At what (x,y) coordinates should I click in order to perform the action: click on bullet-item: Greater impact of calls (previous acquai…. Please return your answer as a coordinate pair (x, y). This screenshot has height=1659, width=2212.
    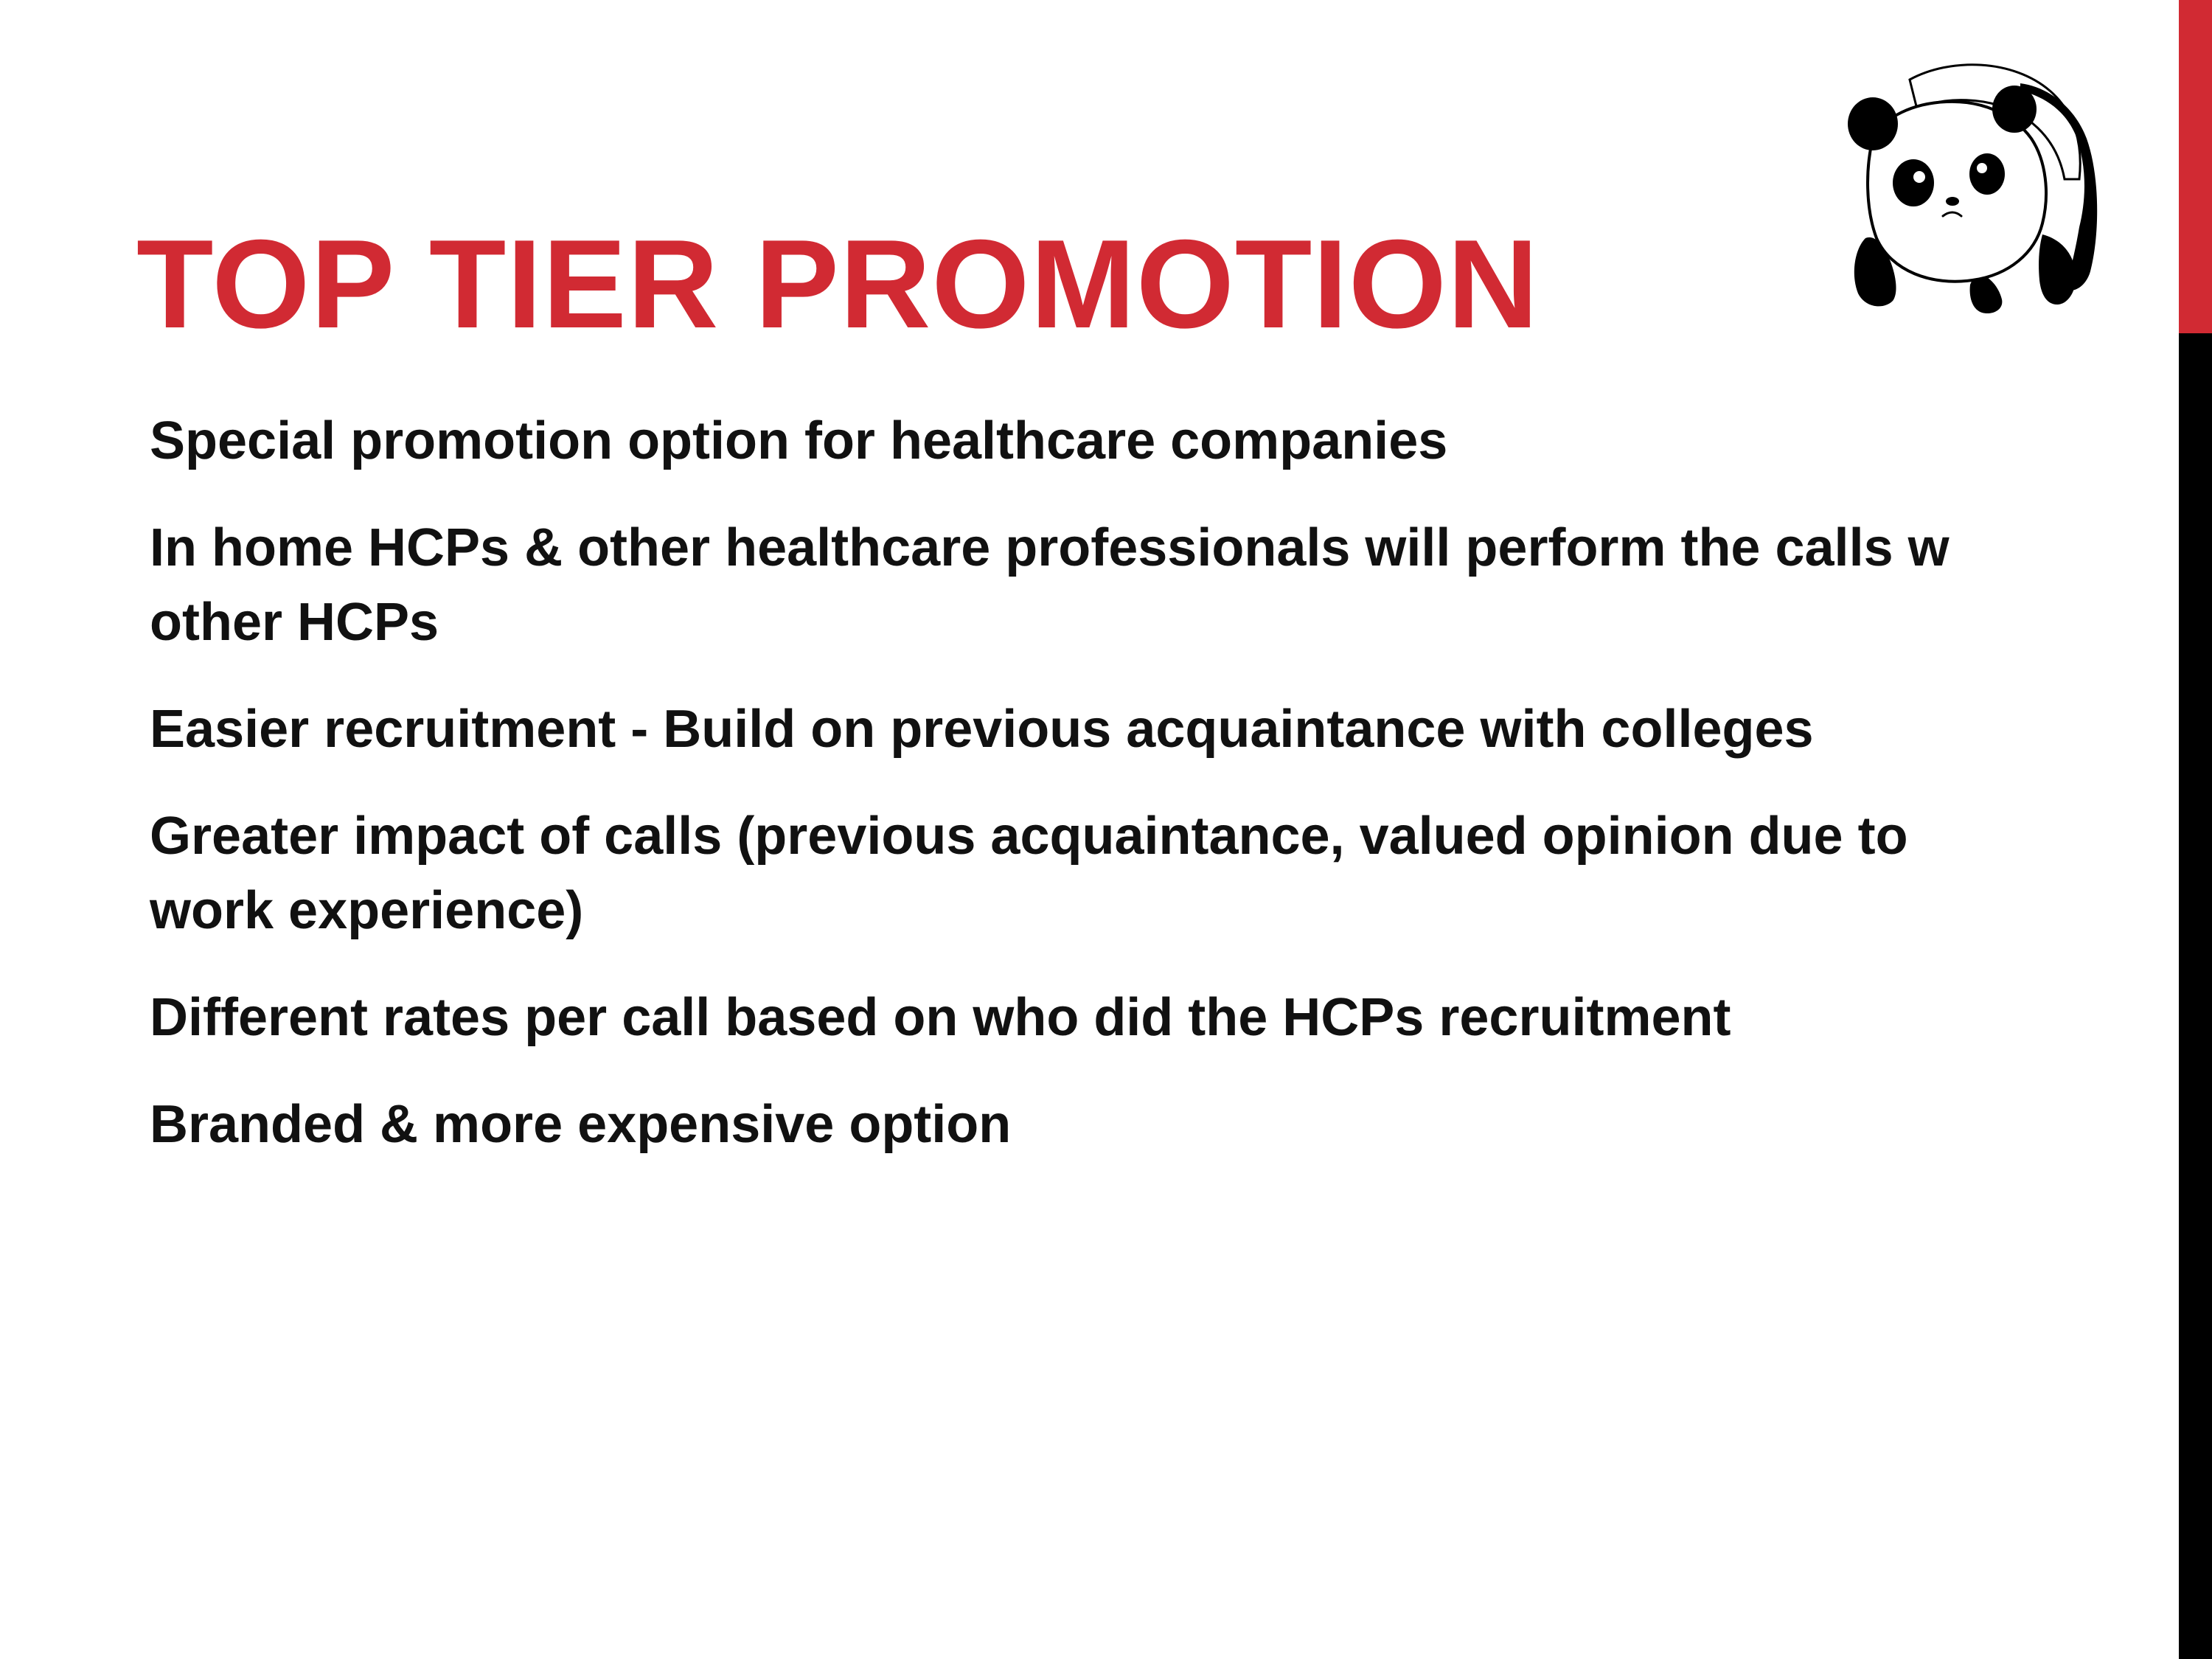
    Looking at the image, I should click on (1029, 873).